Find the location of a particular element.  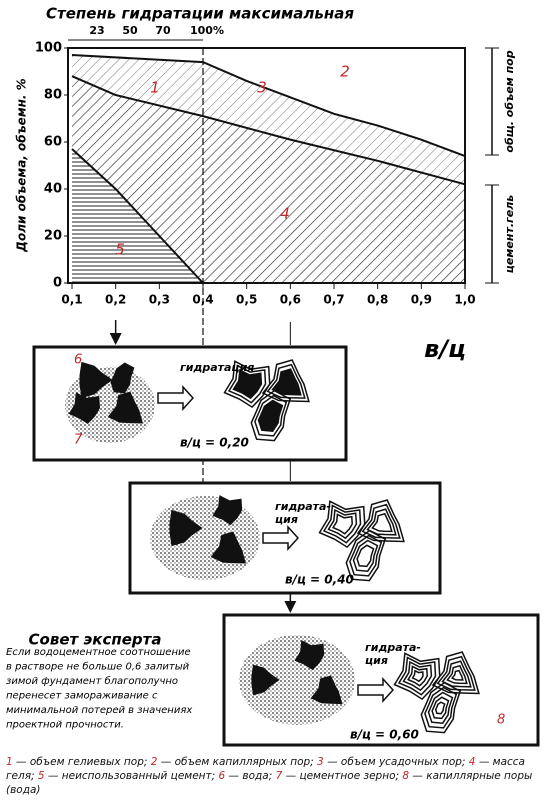

region-label: 2 is located at coordinates (345, 72).